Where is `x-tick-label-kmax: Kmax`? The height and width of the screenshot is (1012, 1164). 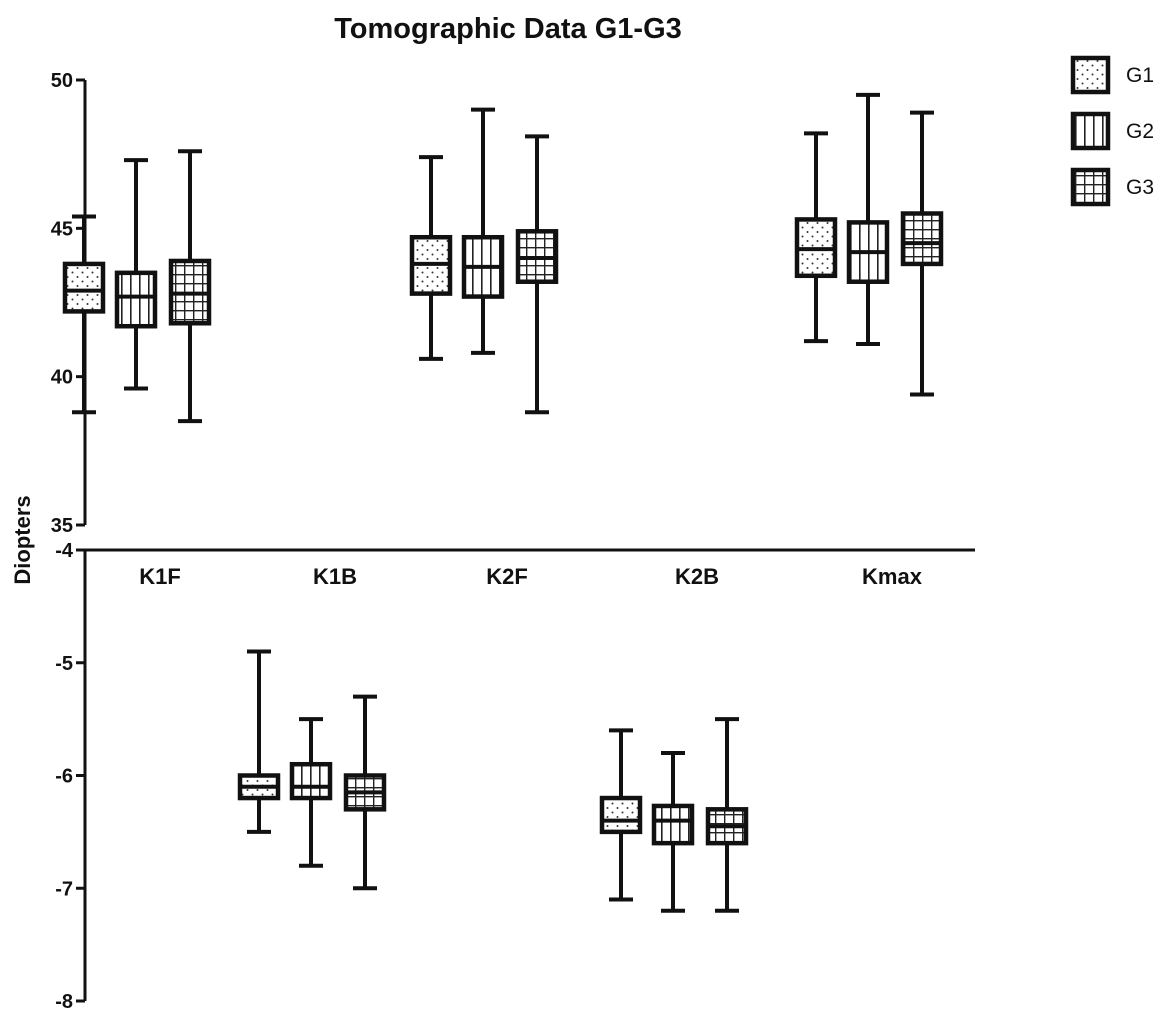
x-tick-label-kmax: Kmax is located at coordinates (892, 576).